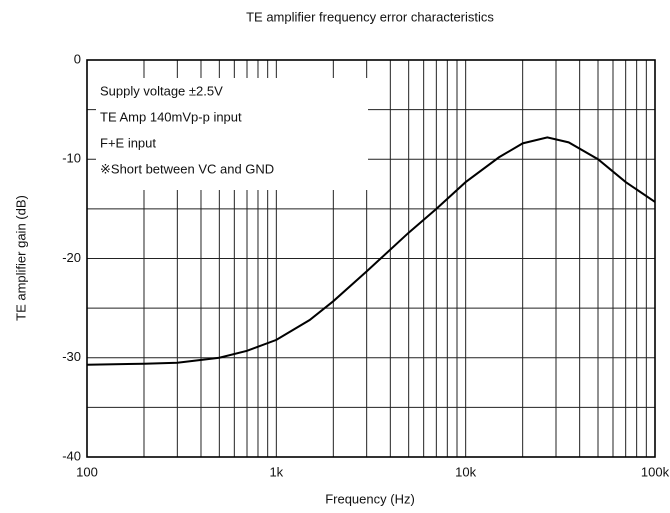  What do you see at coordinates (71, 257) in the screenshot?
I see `y-tick-label: -20` at bounding box center [71, 257].